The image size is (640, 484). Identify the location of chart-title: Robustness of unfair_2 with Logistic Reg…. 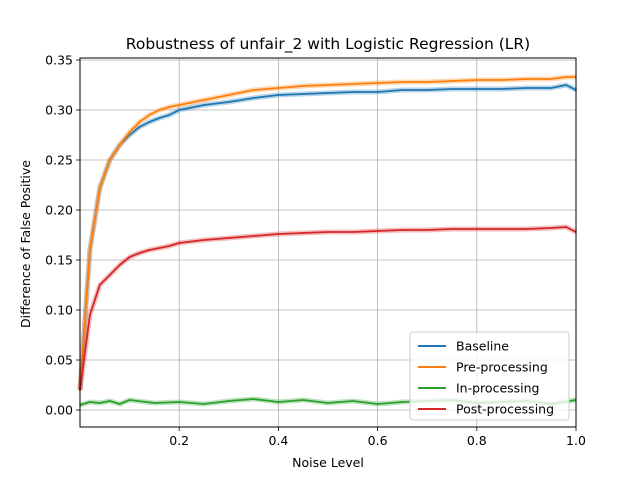
(328, 44).